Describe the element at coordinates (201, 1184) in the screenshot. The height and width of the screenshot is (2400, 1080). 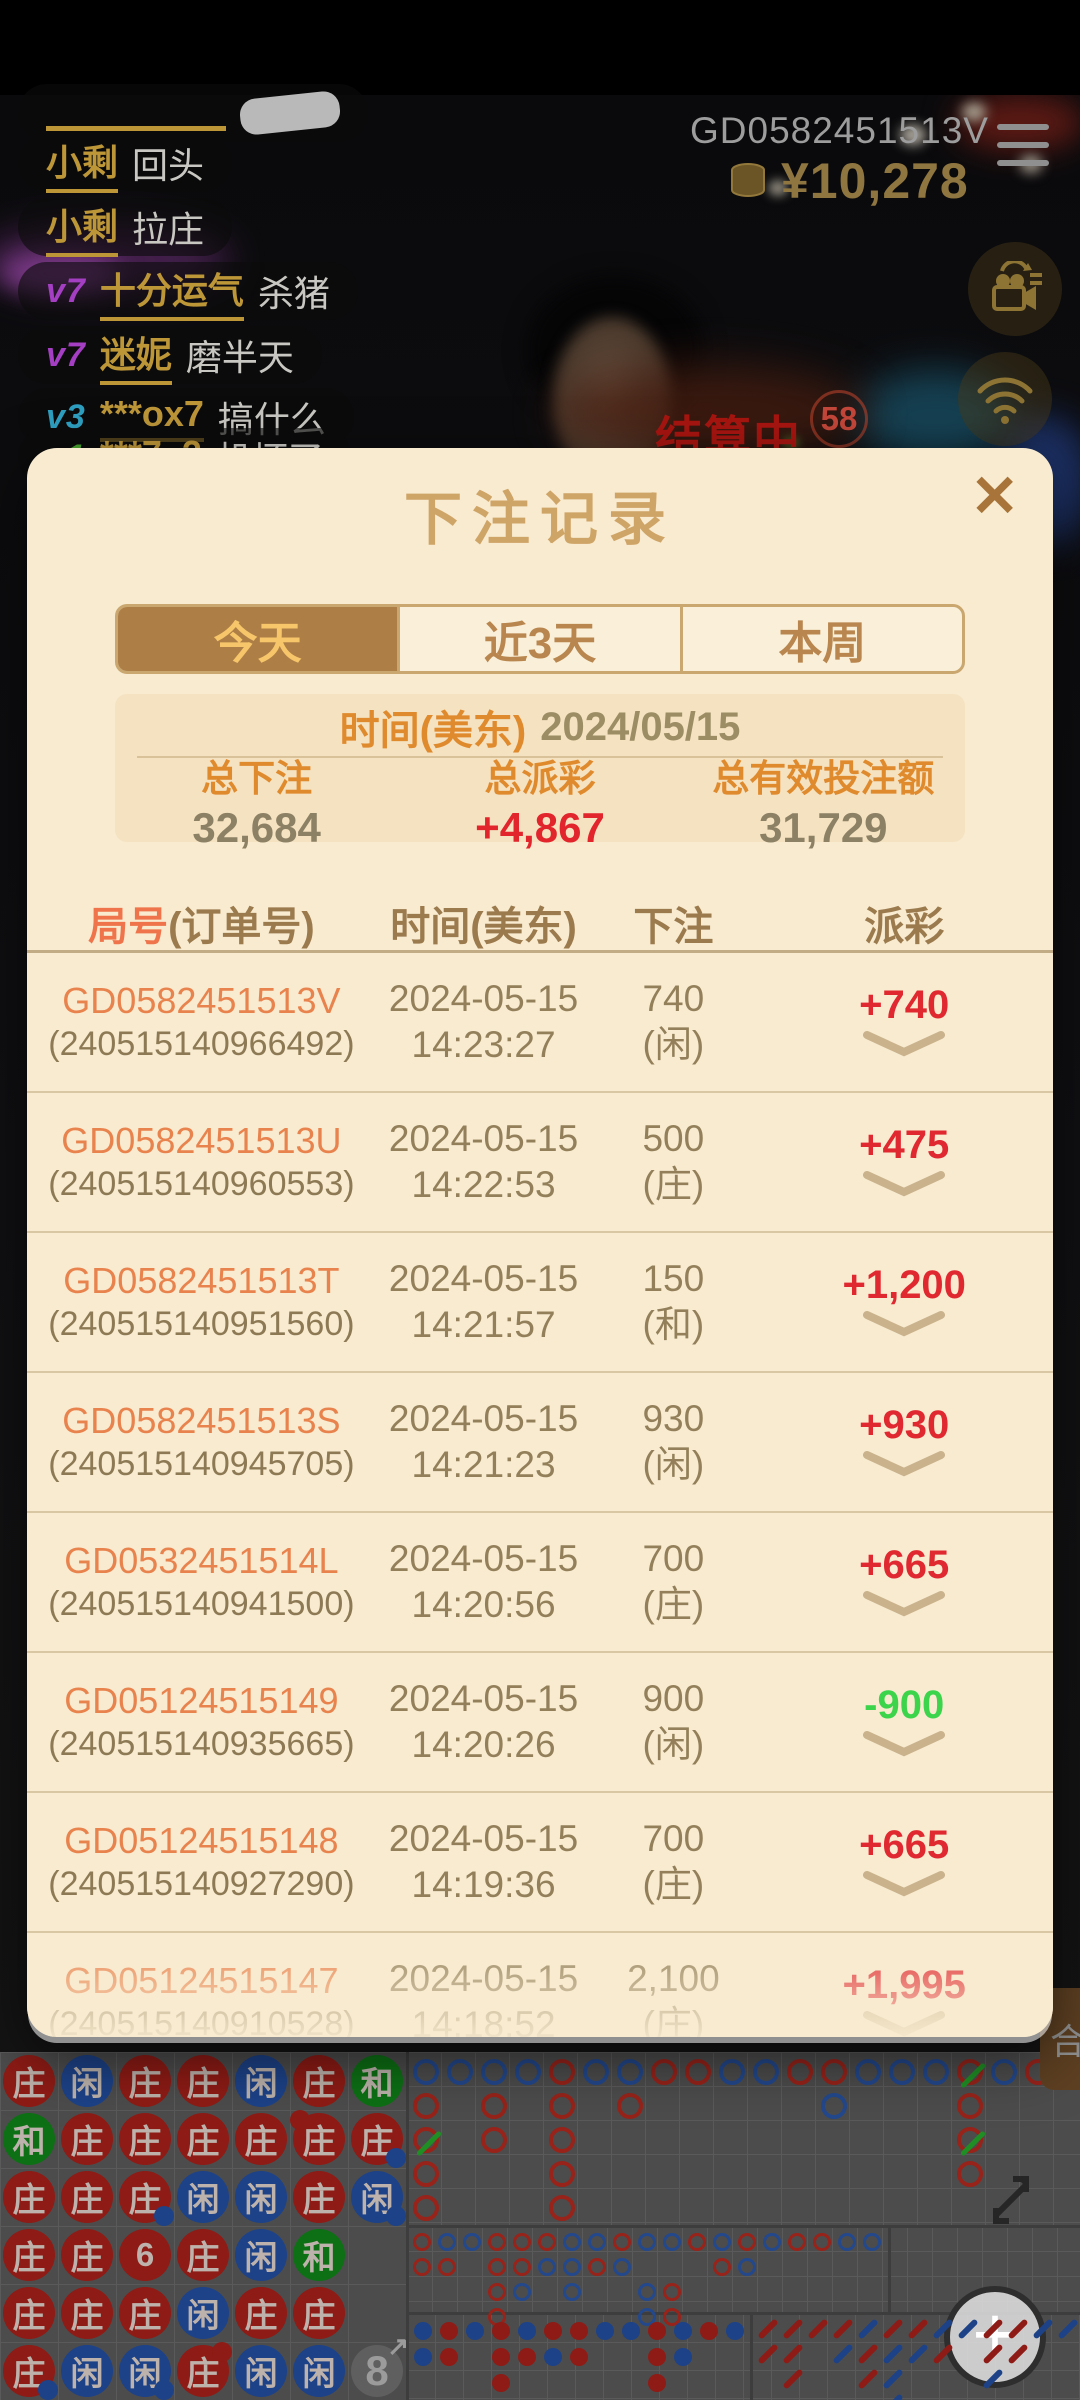
I see `order-number: (240515140960553)` at that location.